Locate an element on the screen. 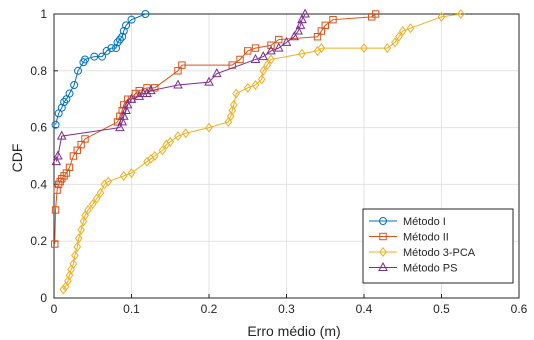 This screenshot has height=340, width=534. y-tick-label: 0.2 is located at coordinates (38, 241).